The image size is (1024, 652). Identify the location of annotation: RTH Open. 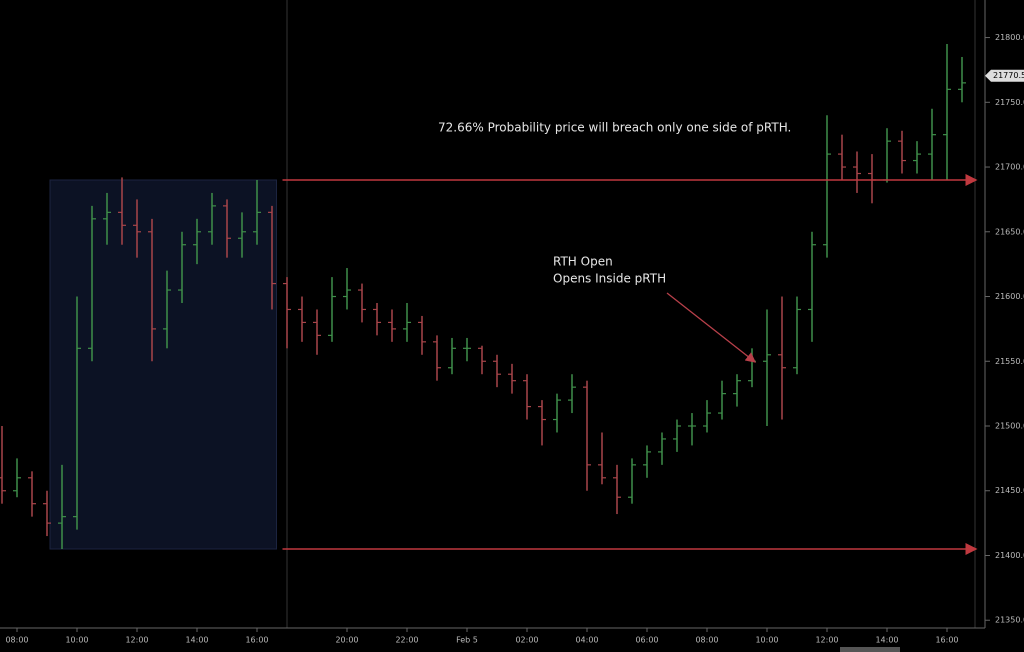
(583, 262).